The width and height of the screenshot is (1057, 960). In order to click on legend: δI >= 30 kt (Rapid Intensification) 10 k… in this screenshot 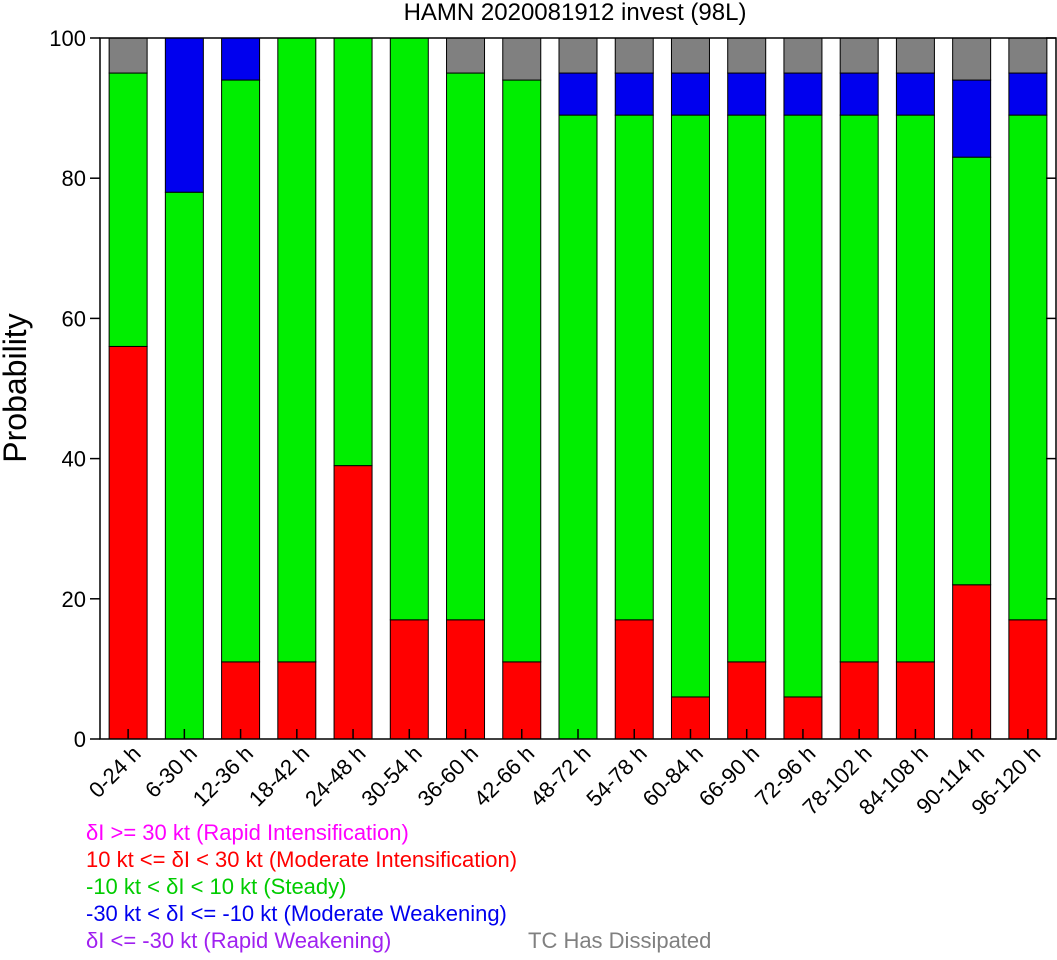, I will do `click(398, 886)`.